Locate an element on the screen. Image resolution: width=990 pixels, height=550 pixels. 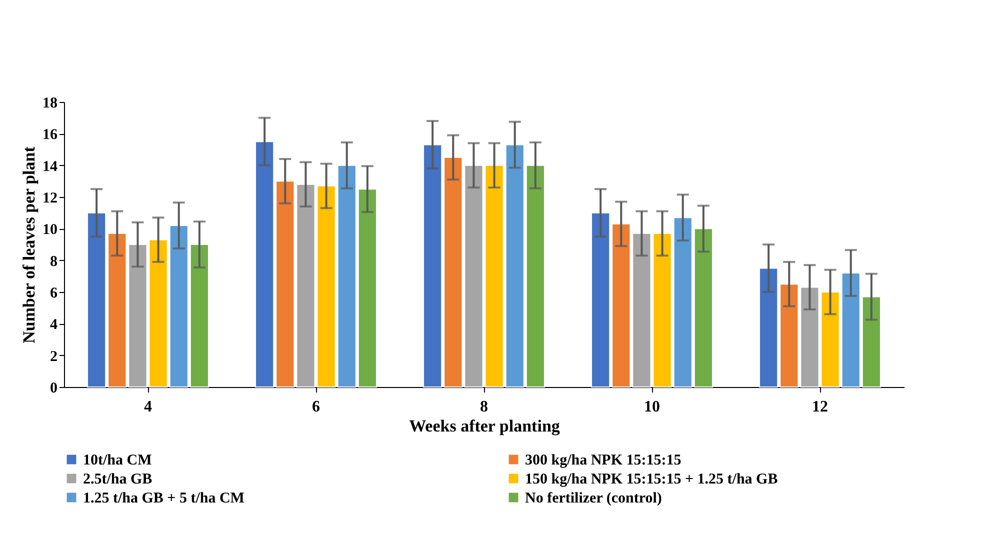
y-tick-label: 0 is located at coordinates (54, 388).